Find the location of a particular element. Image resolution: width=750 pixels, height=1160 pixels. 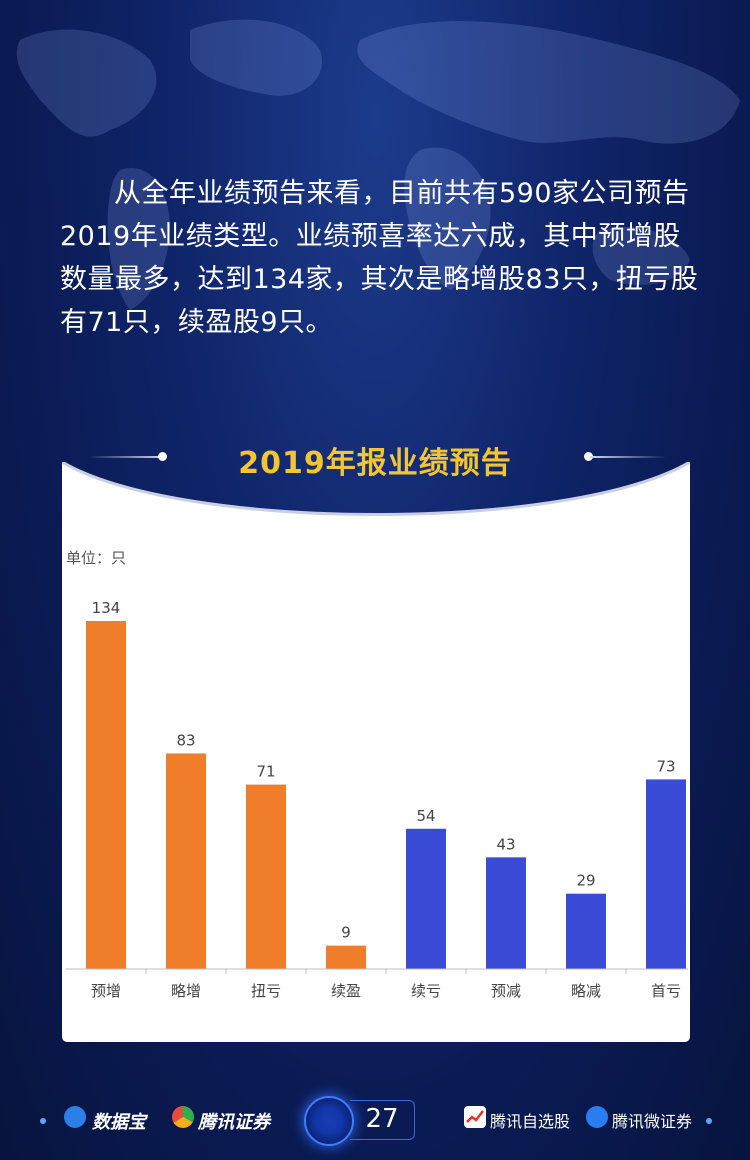

bar-续盈 is located at coordinates (346, 957).